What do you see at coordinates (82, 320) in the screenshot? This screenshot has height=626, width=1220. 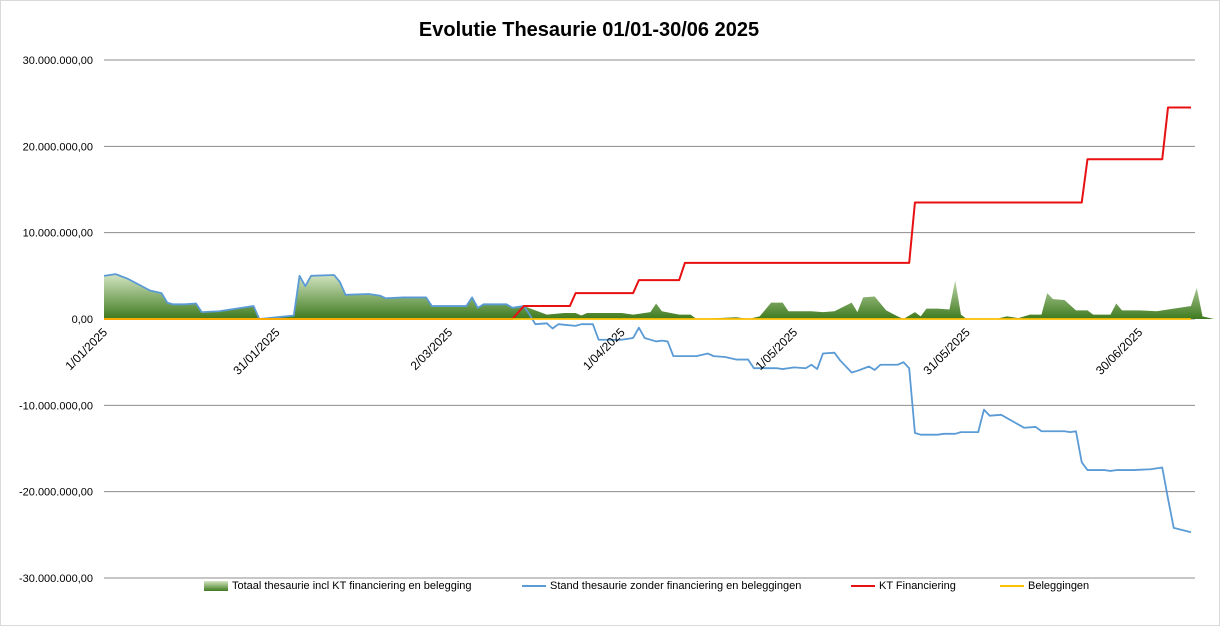 I see `y-tick-label: 0,00` at bounding box center [82, 320].